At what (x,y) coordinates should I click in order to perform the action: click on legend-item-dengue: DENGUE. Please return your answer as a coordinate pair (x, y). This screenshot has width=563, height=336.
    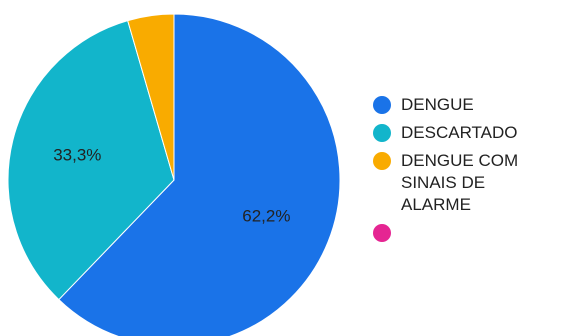
    Looking at the image, I should click on (465, 105).